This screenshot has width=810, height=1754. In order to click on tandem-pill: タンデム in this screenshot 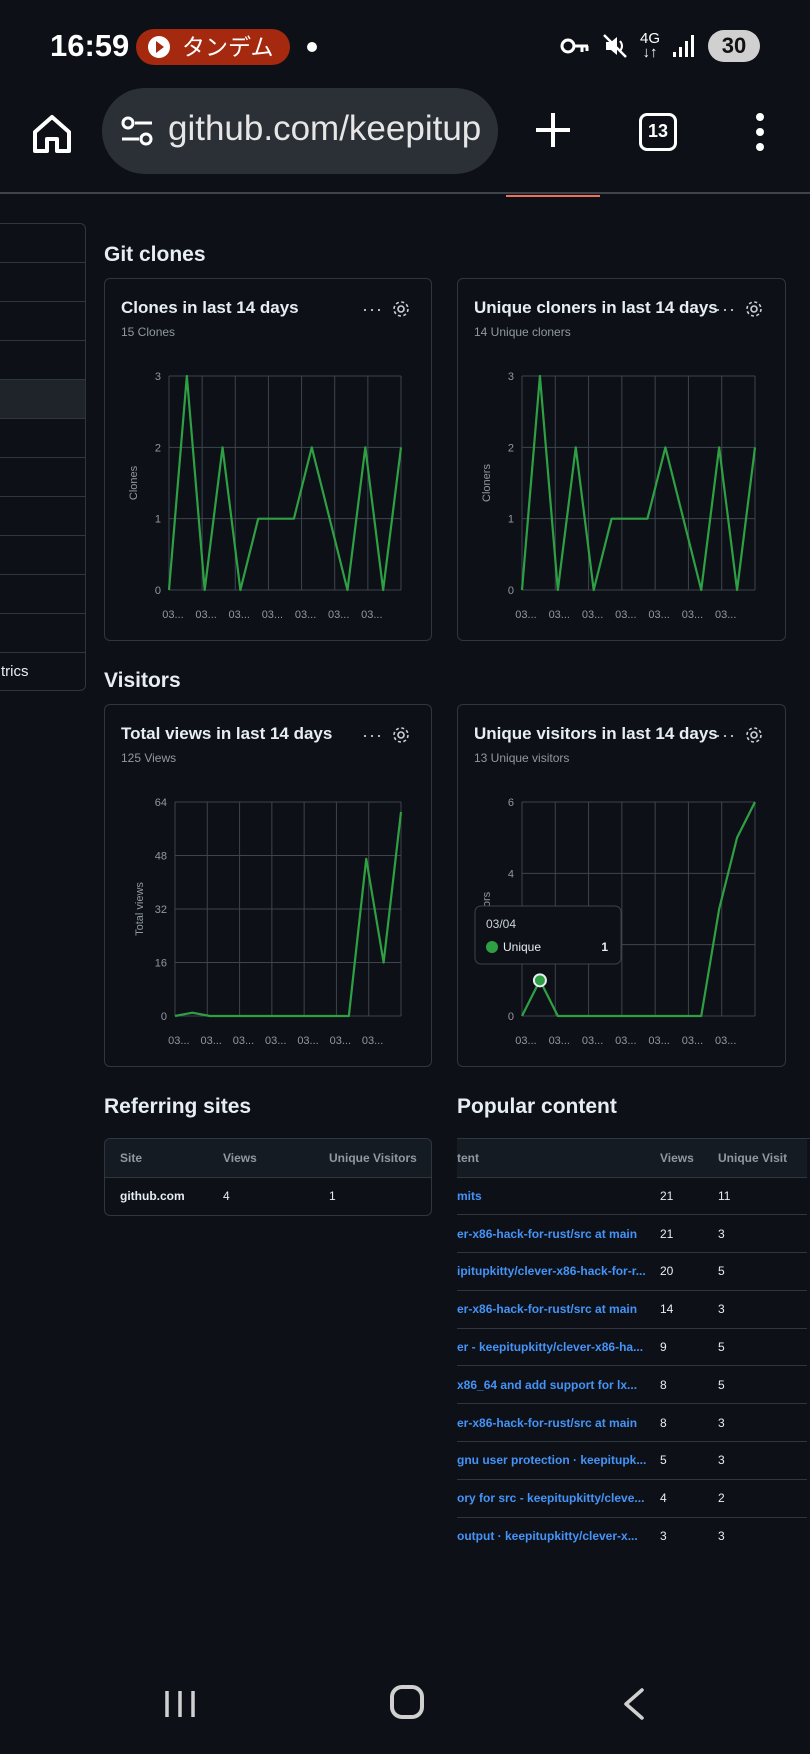, I will do `click(213, 47)`.